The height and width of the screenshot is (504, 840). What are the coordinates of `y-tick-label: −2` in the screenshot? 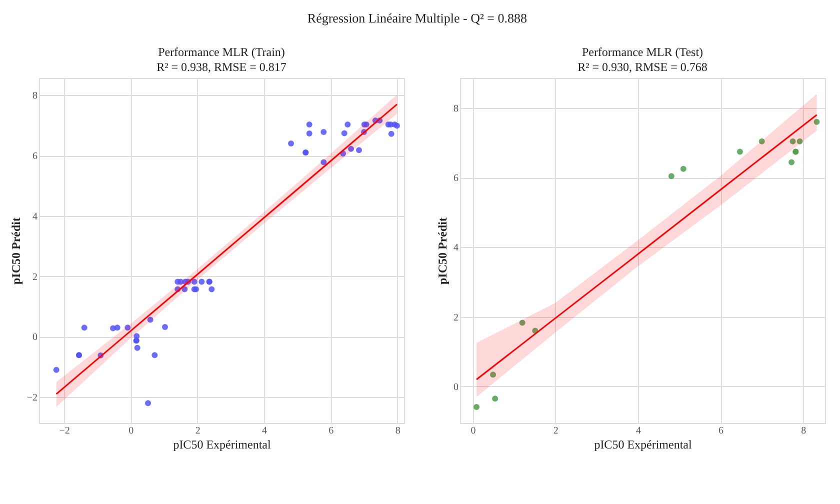 It's located at (32, 398).